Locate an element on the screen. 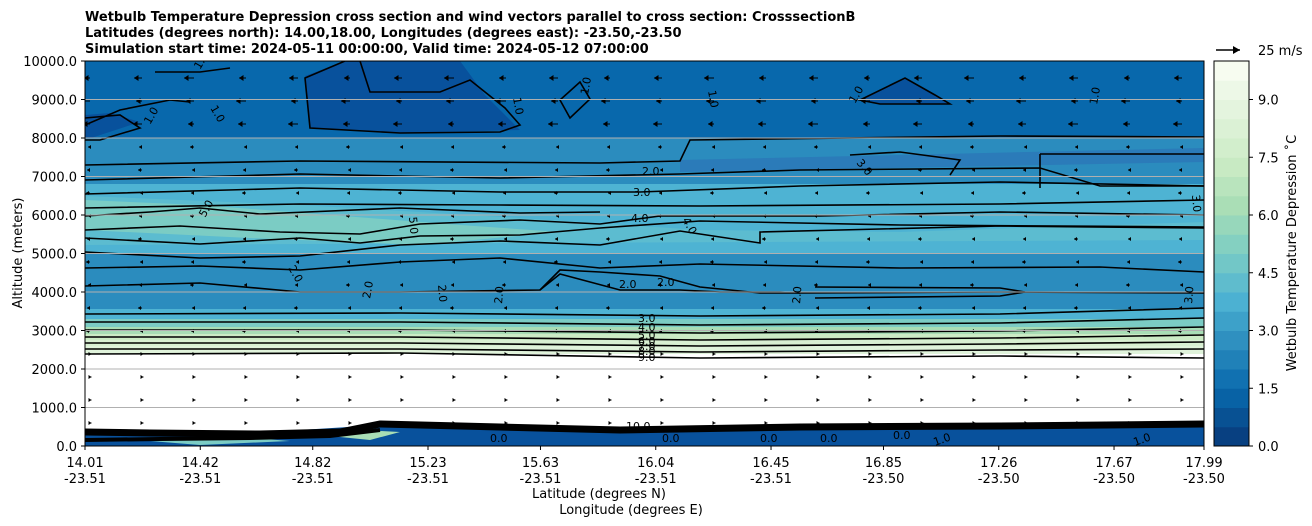 The image size is (1312, 526). colorbar-tick-label: 0.0 is located at coordinates (1268, 447).